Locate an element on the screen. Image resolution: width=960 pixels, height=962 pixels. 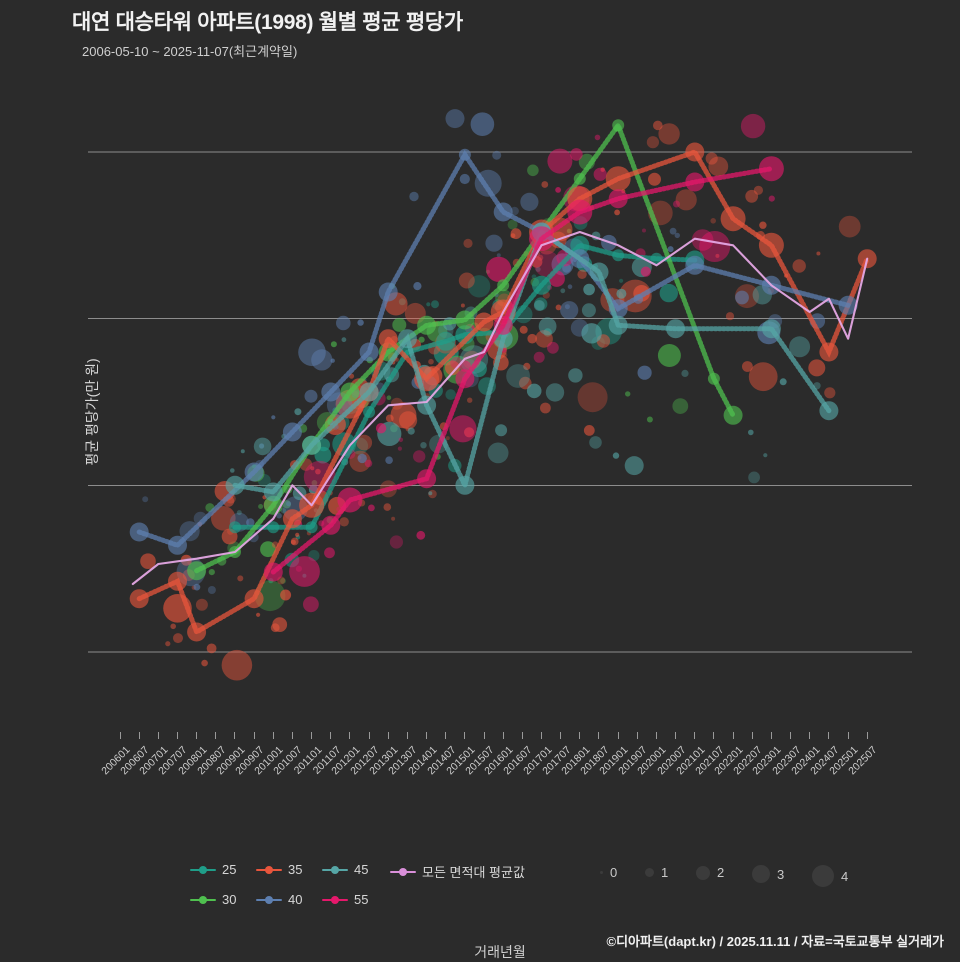
legend-size-label: 2 is located at coordinates (721, 872).